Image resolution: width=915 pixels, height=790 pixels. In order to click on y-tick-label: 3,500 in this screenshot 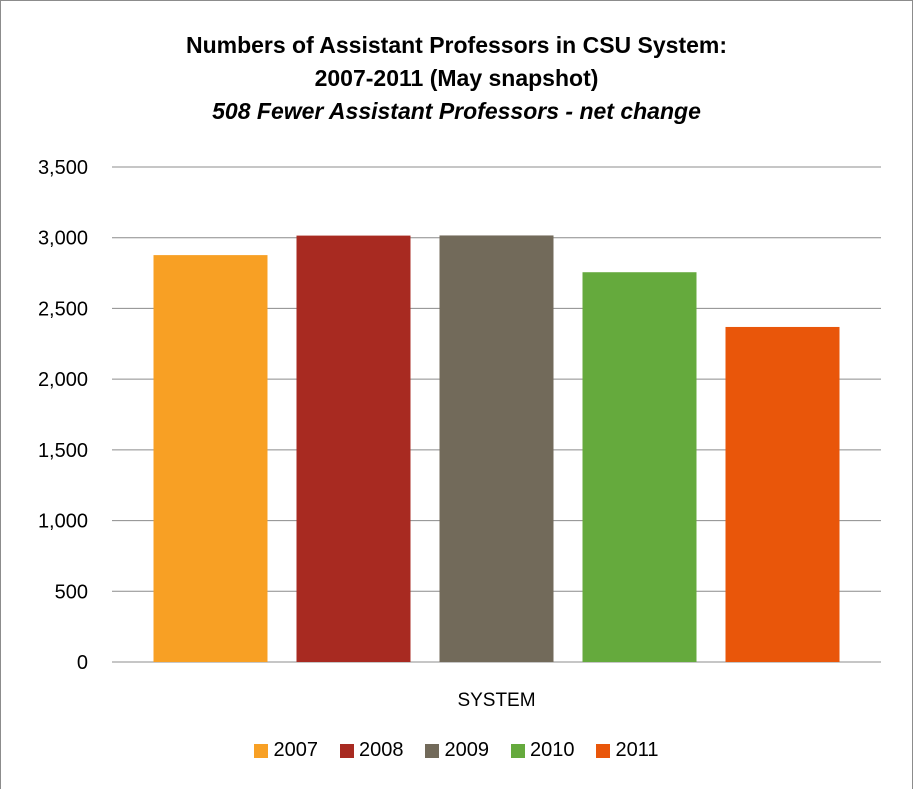, I will do `click(63, 168)`.